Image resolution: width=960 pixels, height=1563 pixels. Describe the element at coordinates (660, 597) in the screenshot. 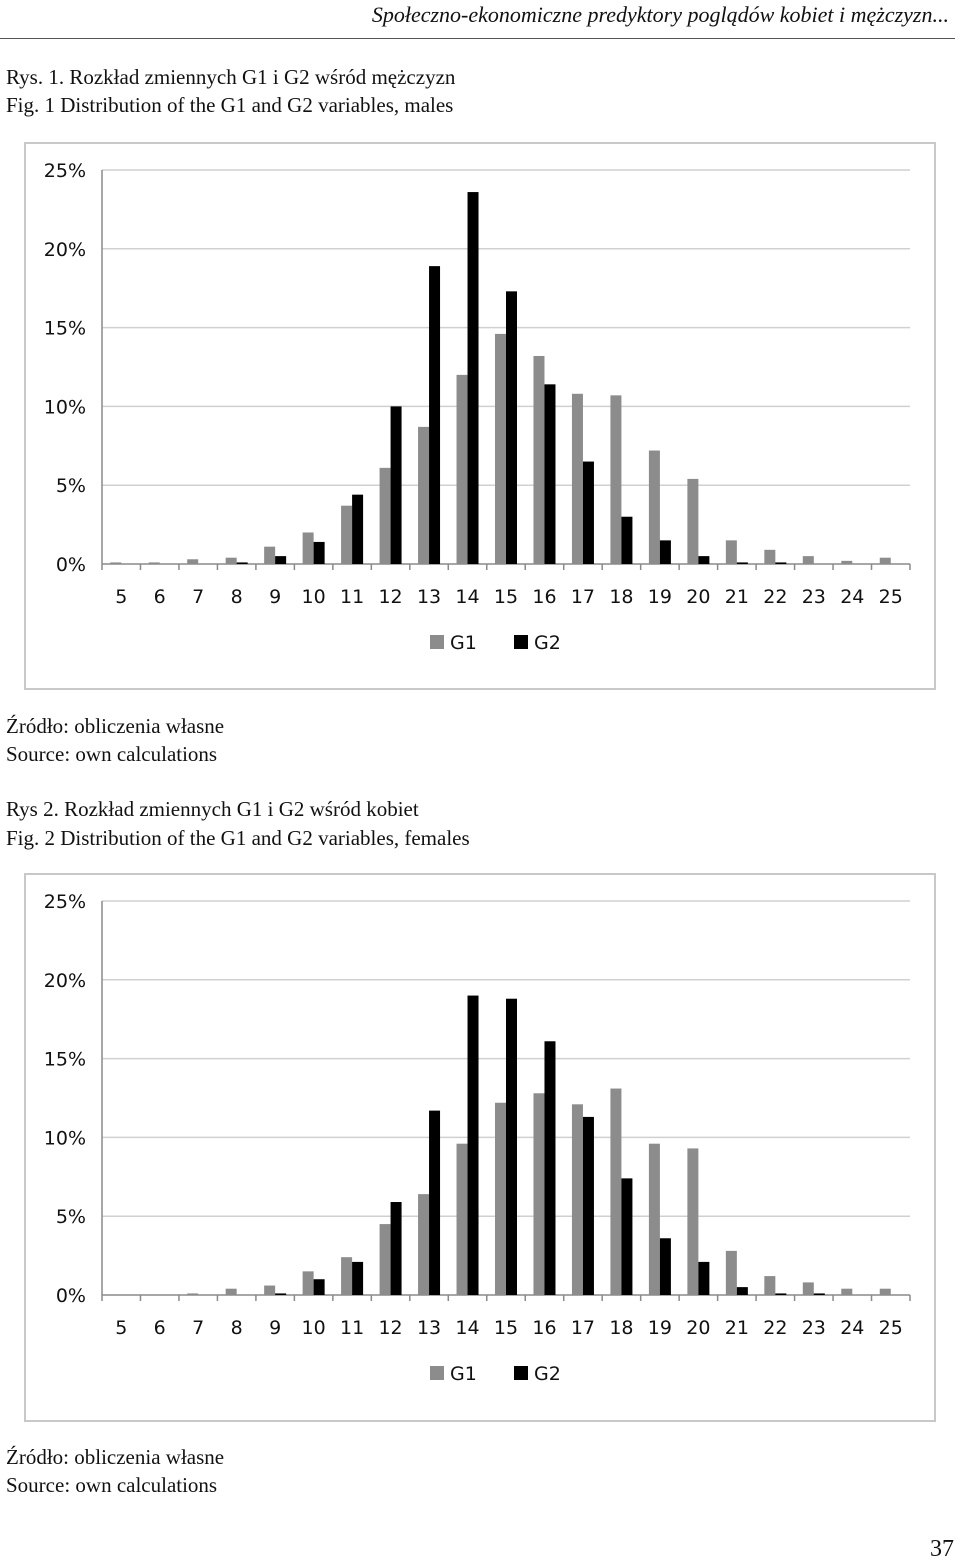

I see `x-tick-label: 19` at that location.